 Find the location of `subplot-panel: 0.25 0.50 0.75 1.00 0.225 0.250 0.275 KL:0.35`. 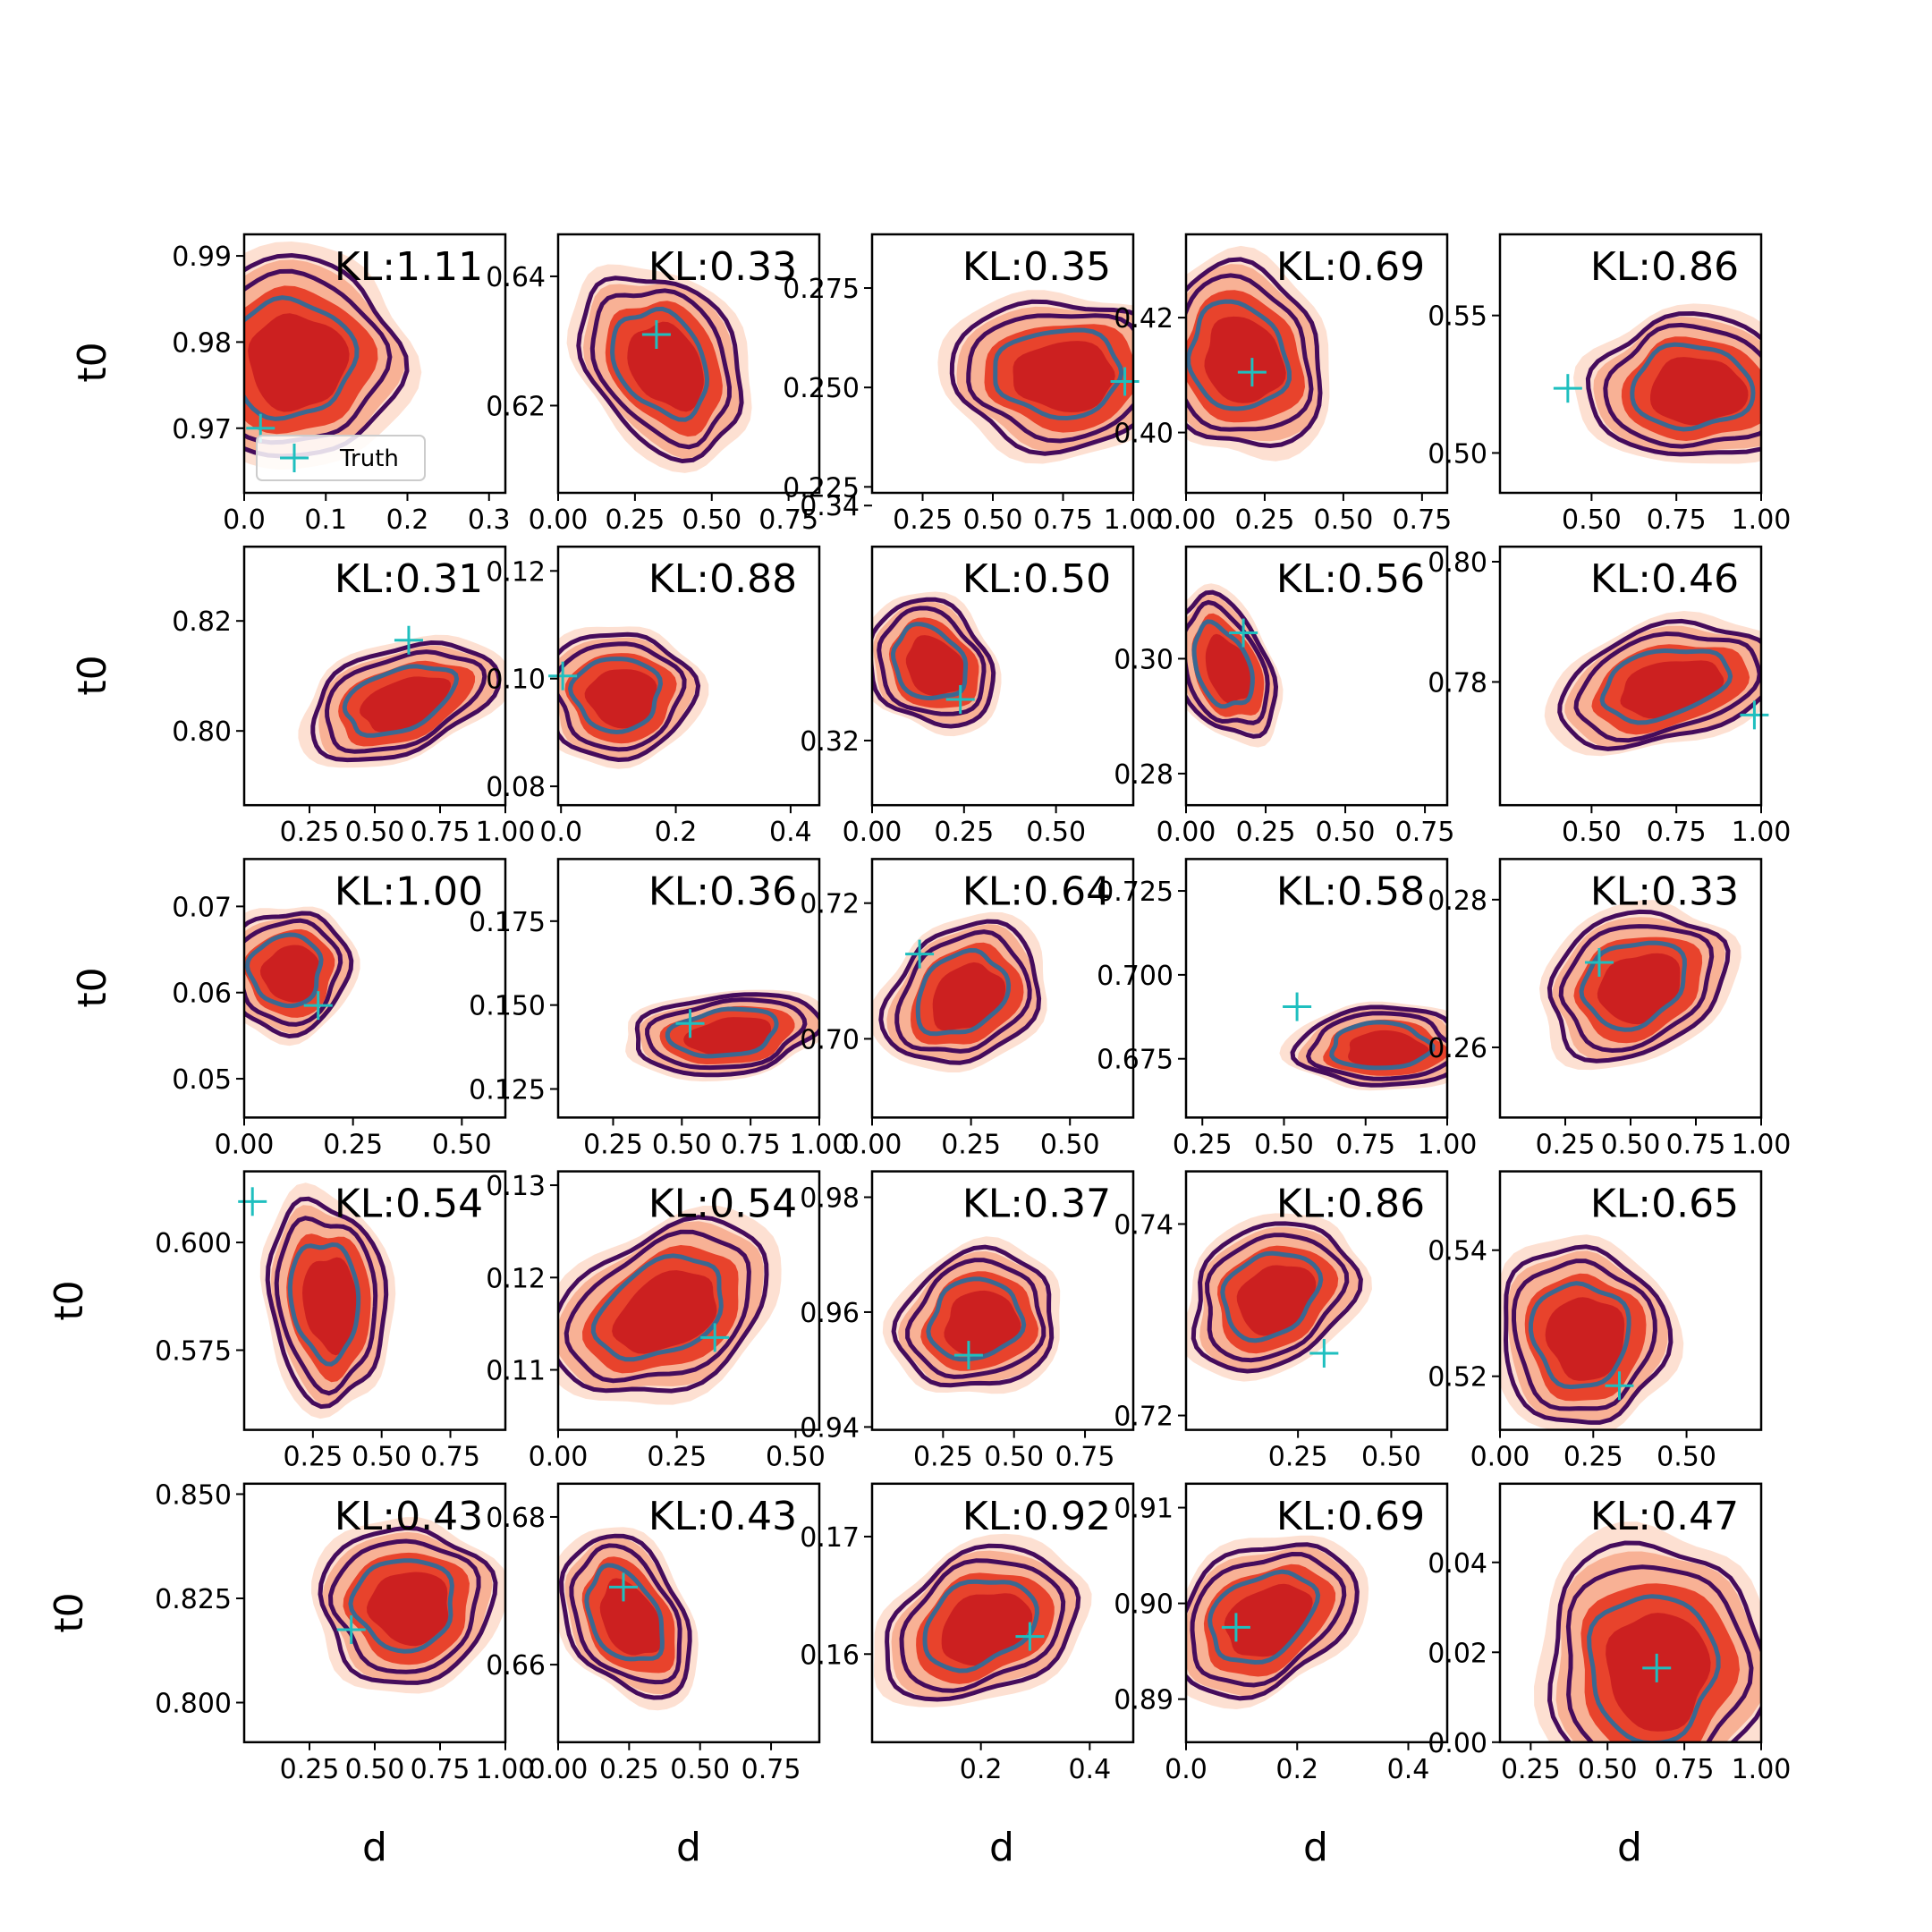

subplot-panel: 0.25 0.50 0.75 1.00 0.225 0.250 0.275 KL:0.35 is located at coordinates (973, 384).